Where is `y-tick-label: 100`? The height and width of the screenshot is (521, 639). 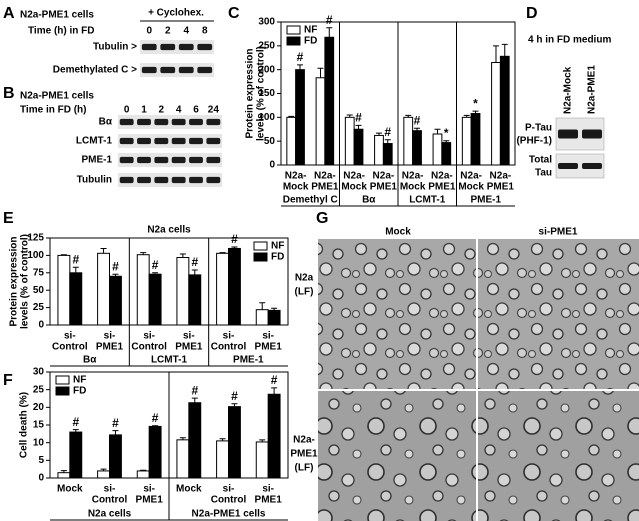 y-tick-label: 100 is located at coordinates (266, 117).